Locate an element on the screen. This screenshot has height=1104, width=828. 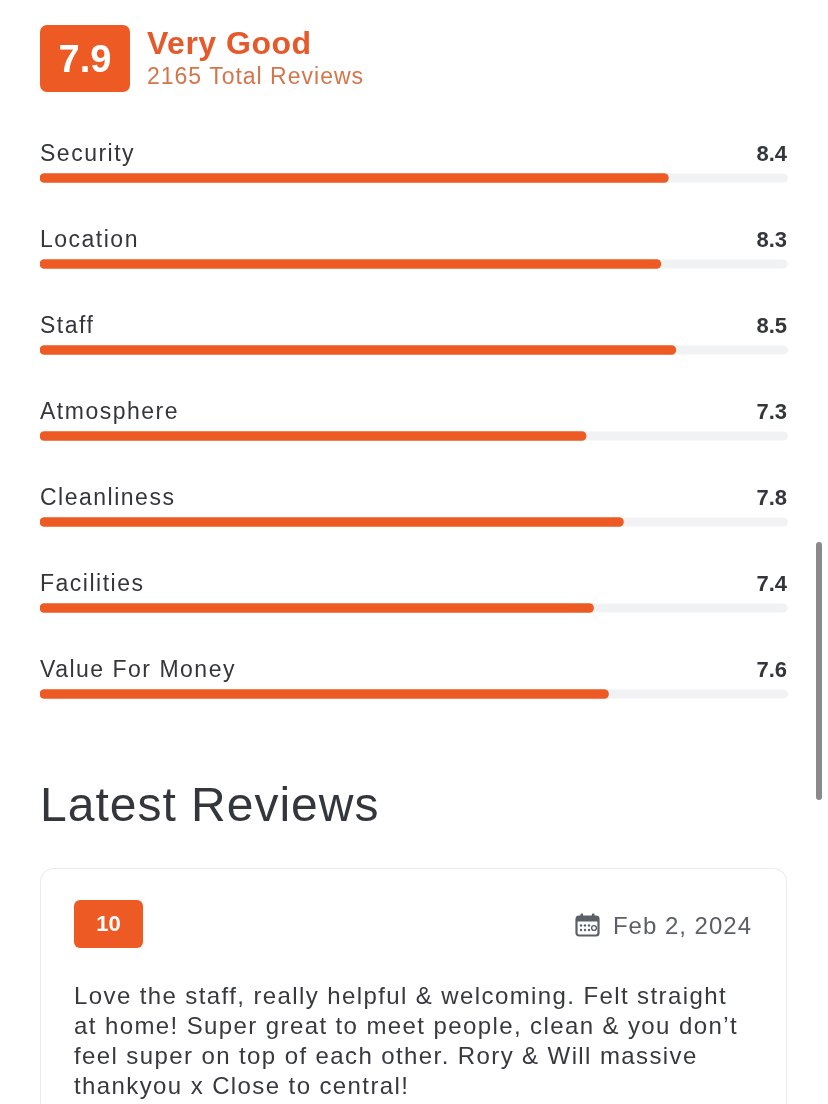
y-tick-label: Value For Money is located at coordinates (138, 669).